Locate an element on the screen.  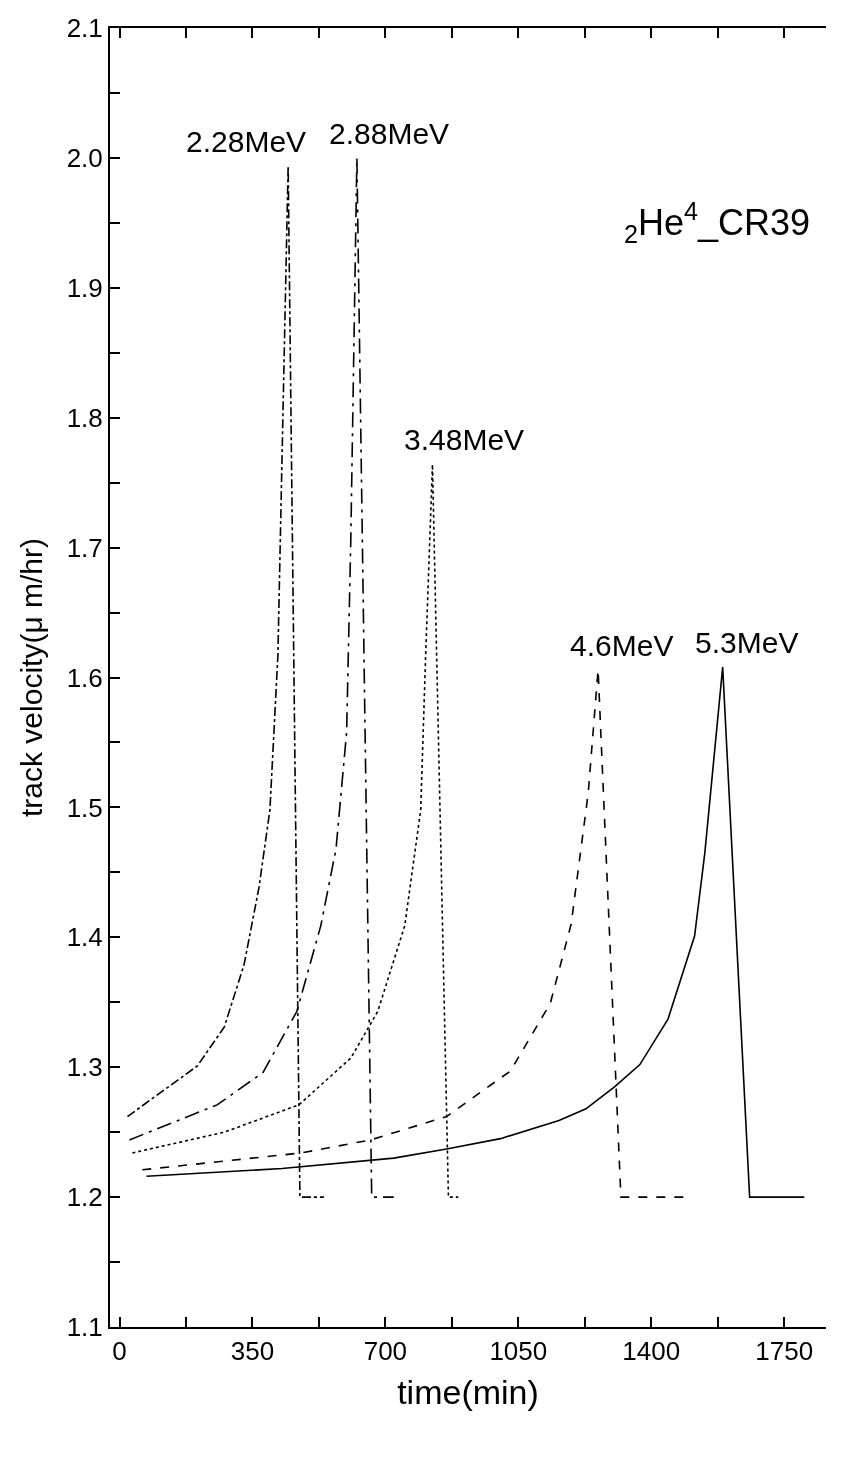
y-tick-label: 1.2 is located at coordinates (84, 1197).